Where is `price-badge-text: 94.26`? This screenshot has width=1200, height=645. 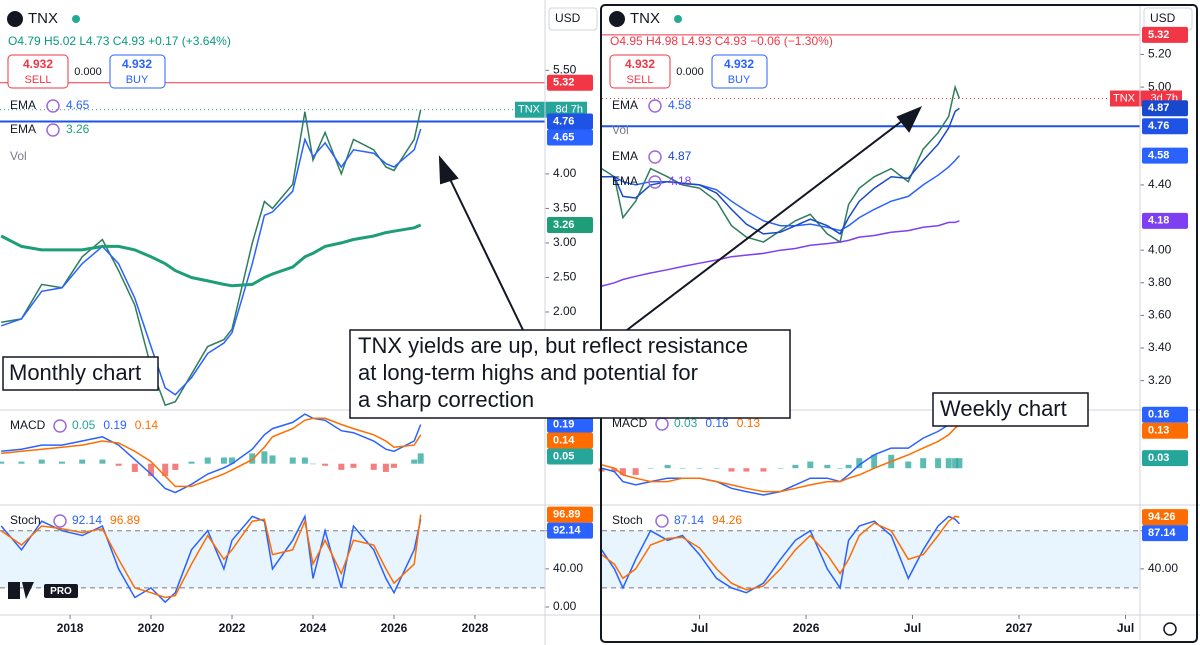 price-badge-text: 94.26 is located at coordinates (1162, 517).